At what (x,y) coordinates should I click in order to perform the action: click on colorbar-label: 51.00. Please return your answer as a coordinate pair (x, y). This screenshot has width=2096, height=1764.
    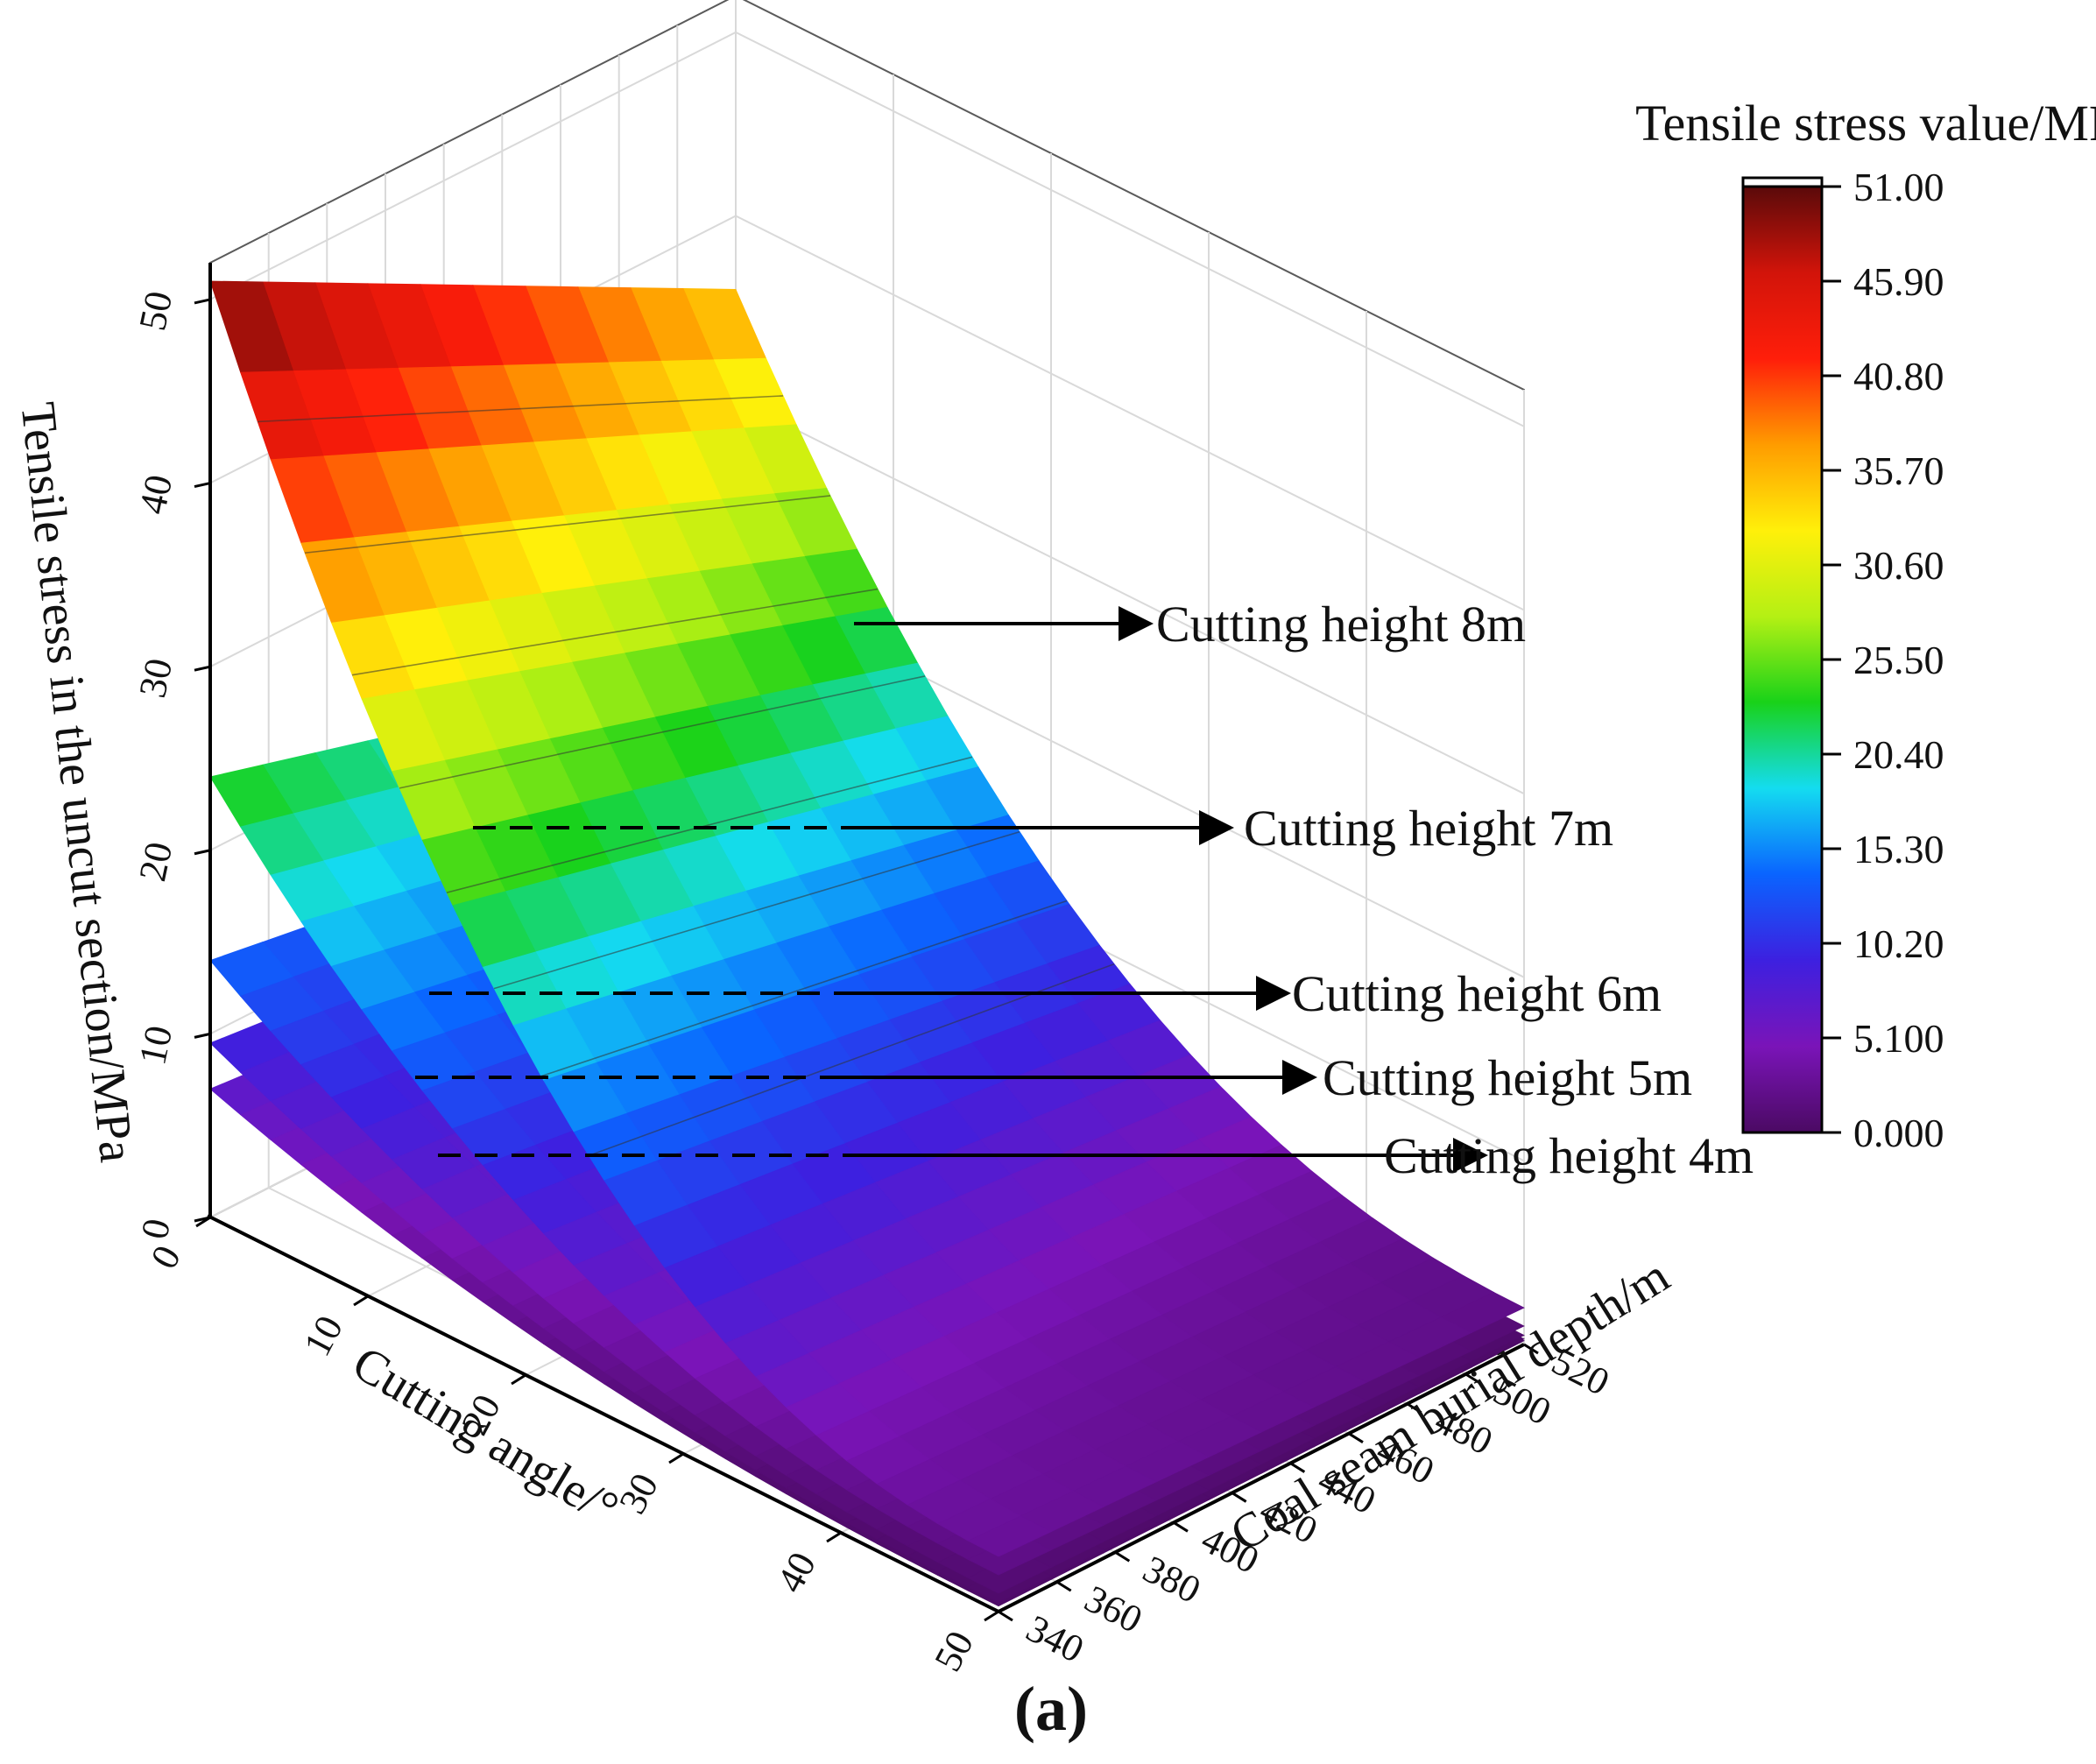
    Looking at the image, I should click on (1898, 187).